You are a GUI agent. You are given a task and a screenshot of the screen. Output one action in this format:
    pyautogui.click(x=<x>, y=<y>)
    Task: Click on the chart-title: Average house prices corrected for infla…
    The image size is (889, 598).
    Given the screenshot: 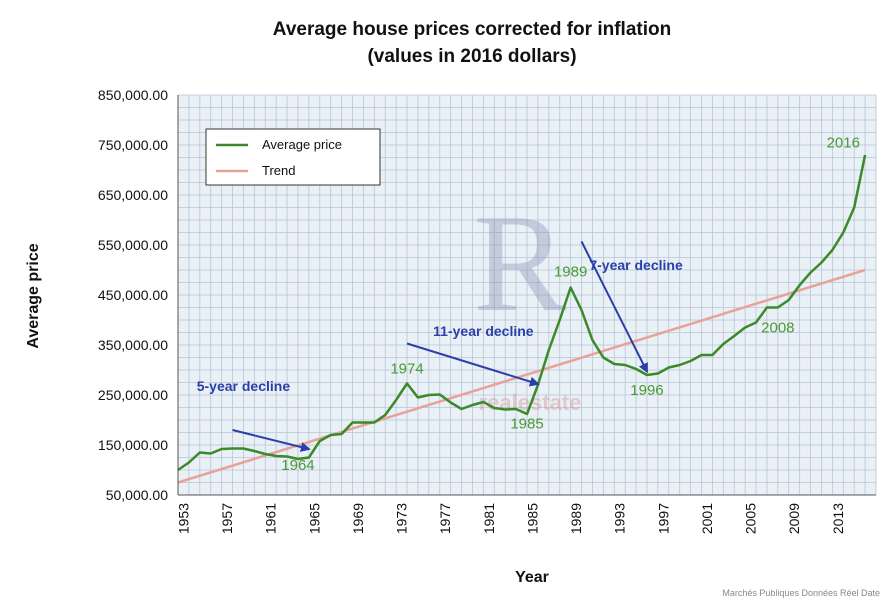 What is the action you would take?
    pyautogui.click(x=472, y=29)
    